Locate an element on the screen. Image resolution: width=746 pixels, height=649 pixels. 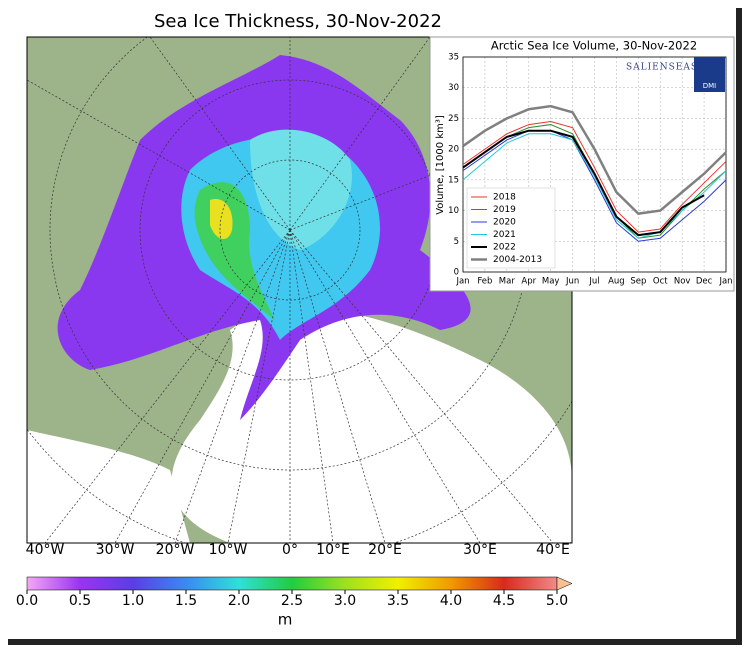
lon-label: 40°E is located at coordinates (553, 550).